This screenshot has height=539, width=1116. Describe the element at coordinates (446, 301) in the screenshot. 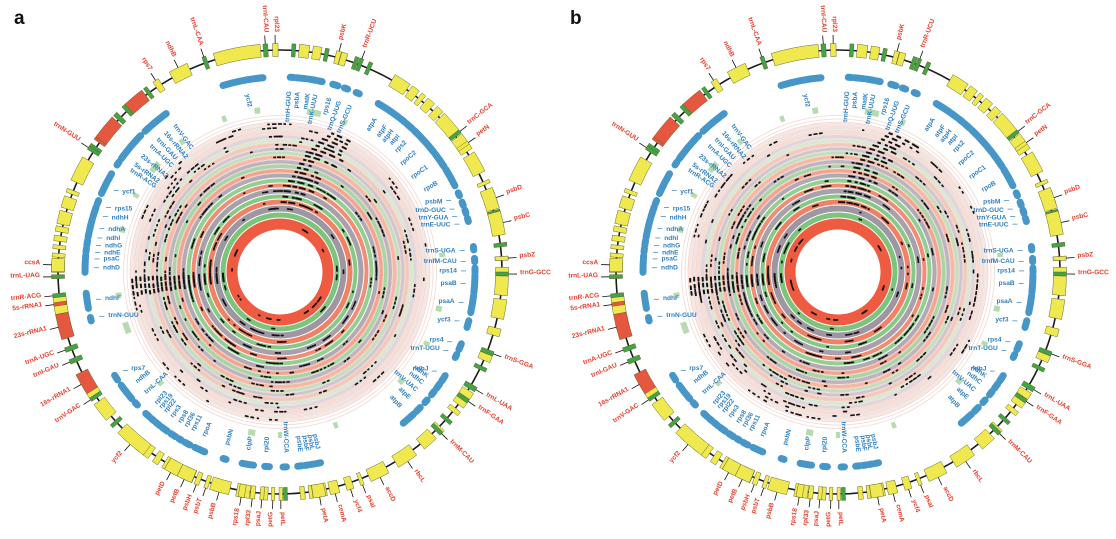

I see `gene-label-inner: psaA` at that location.